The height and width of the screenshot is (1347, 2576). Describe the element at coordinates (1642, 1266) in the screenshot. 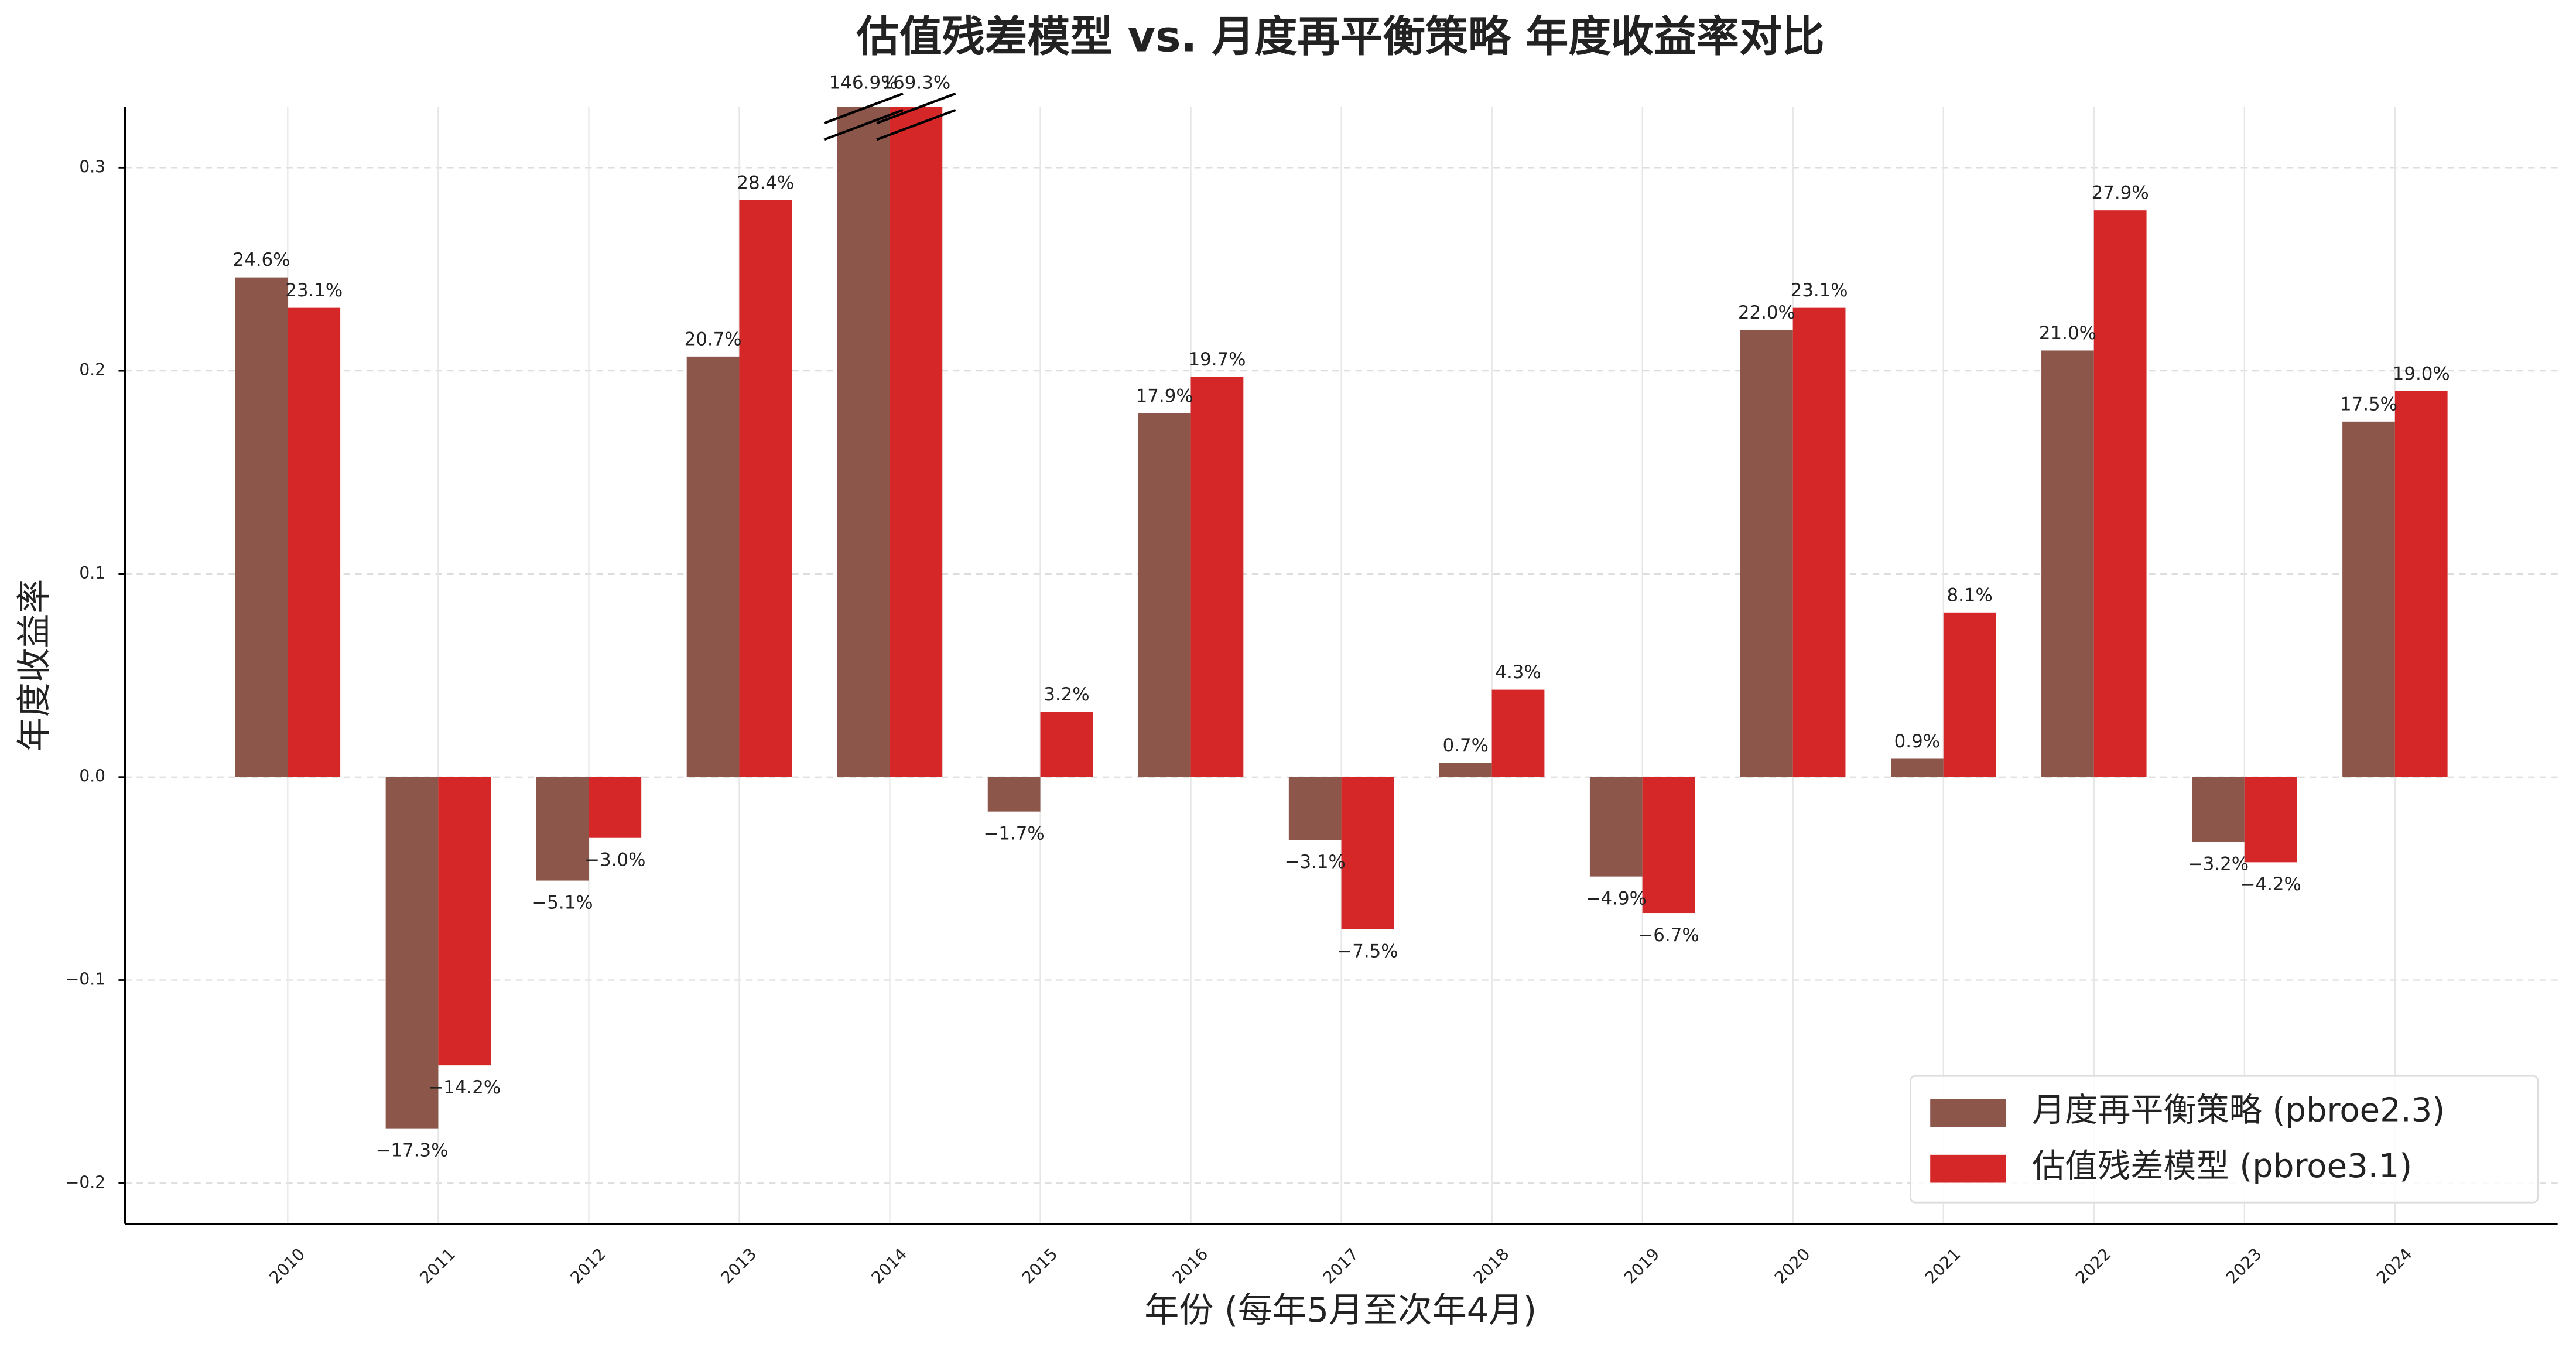

I see `x-tick-label: 2019` at that location.